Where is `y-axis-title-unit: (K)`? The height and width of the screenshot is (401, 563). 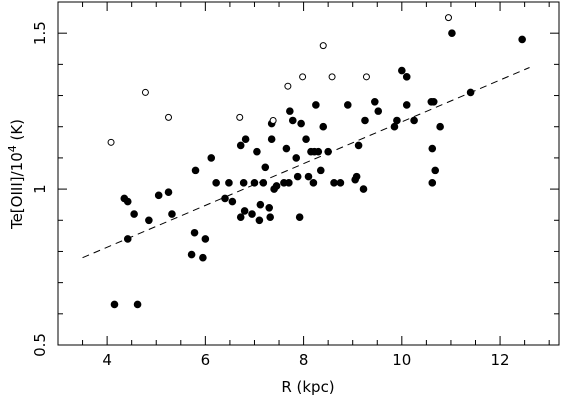 y-axis-title-unit: (K) is located at coordinates (17, 132).